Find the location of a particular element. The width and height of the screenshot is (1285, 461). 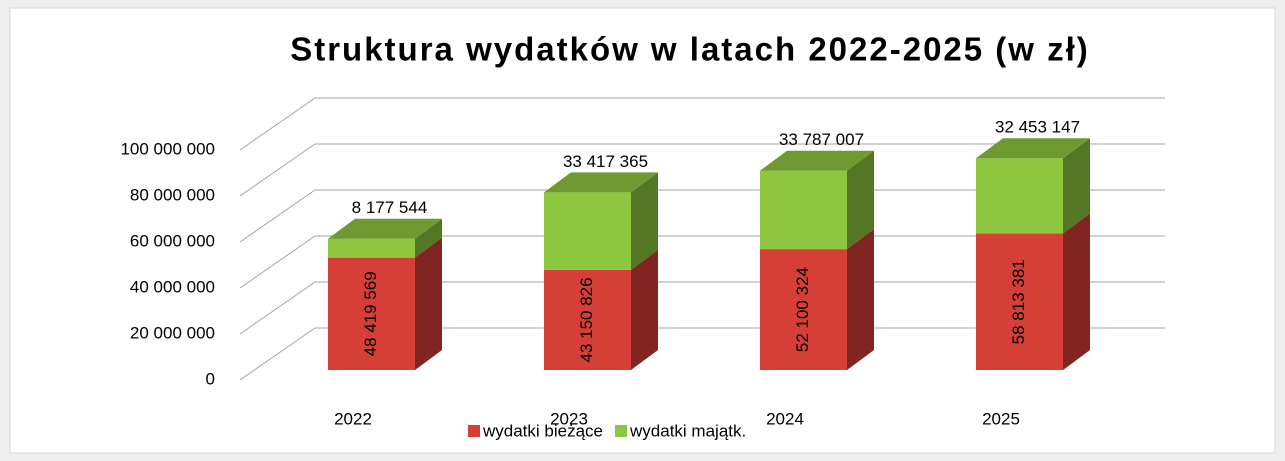

x-tick-label: 2024 is located at coordinates (785, 418).